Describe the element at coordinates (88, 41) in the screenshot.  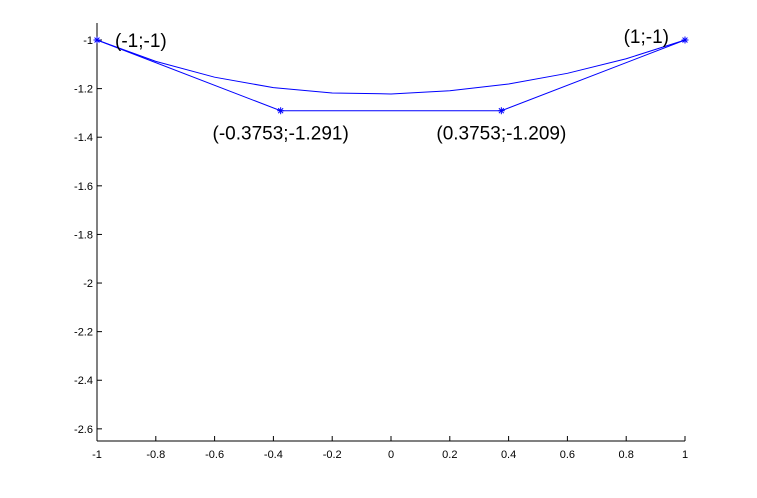
I see `y-tick-label: -1` at that location.